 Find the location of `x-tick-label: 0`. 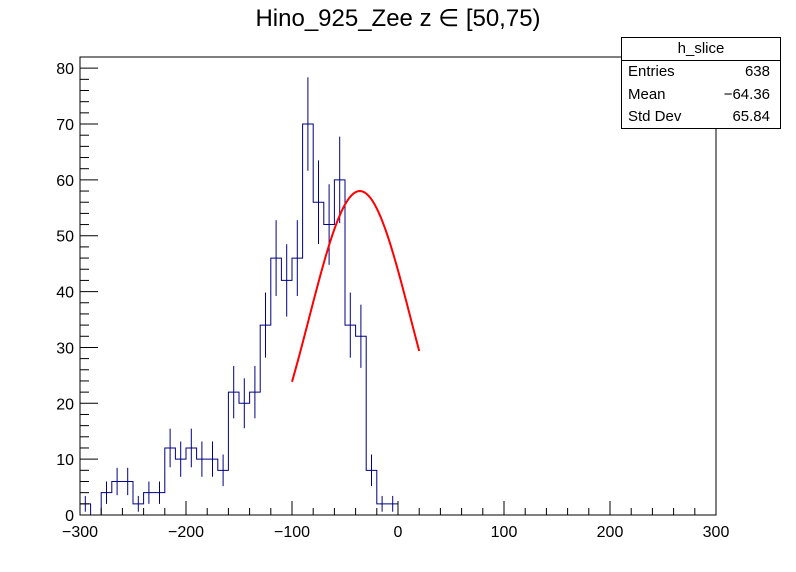

x-tick-label: 0 is located at coordinates (398, 532).